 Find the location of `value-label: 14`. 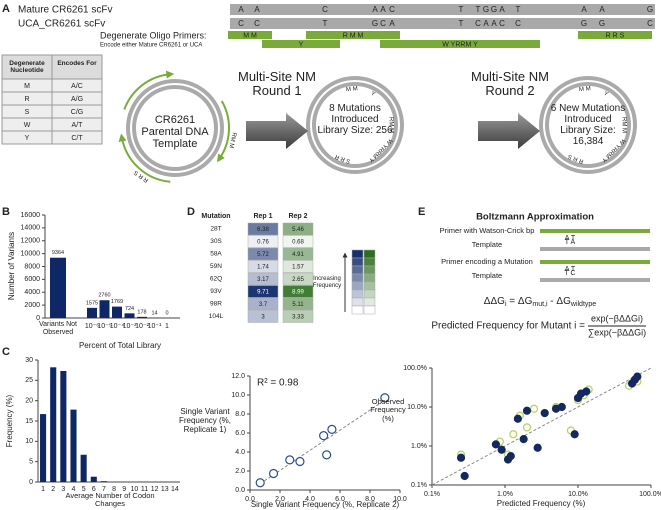

value-label: 14 is located at coordinates (154, 313).